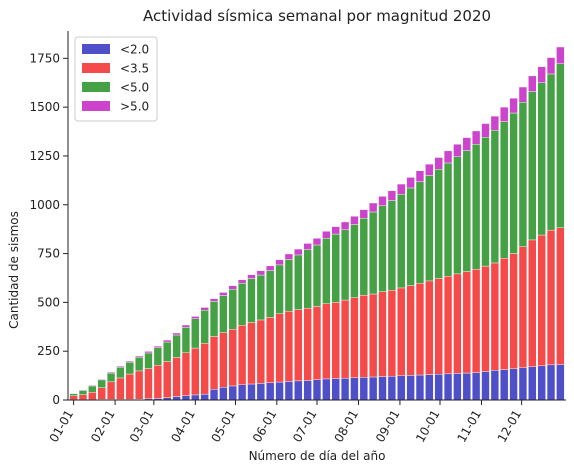  What do you see at coordinates (560, 296) in the screenshot?
I see `bar-segment-s1-w53` at bounding box center [560, 296].